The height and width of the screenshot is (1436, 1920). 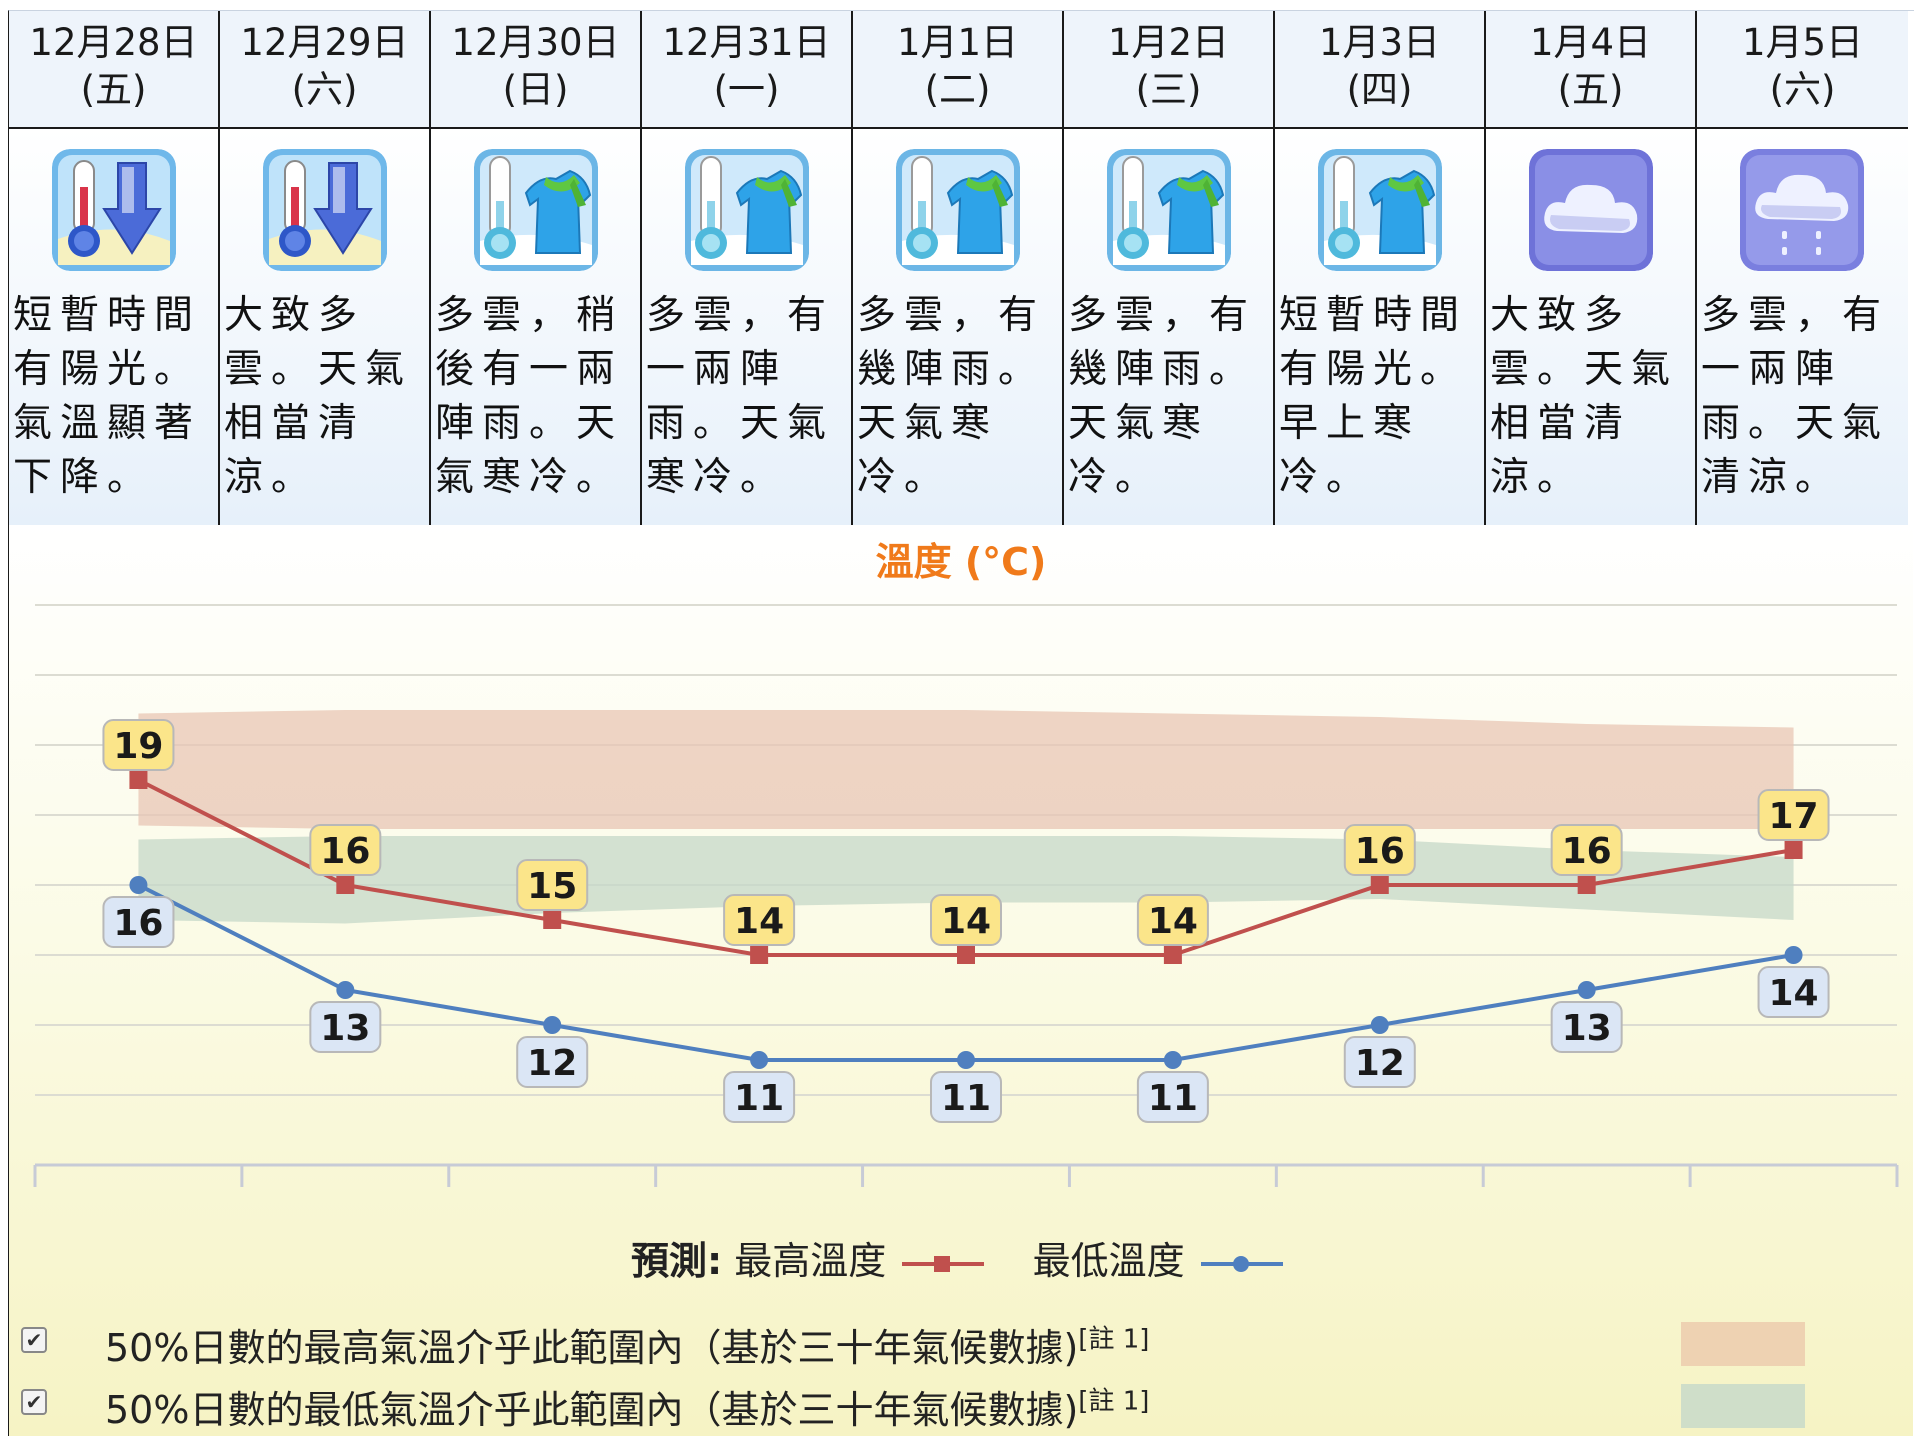 What do you see at coordinates (957, 89) in the screenshot?
I see `day-weekday: (二)` at bounding box center [957, 89].